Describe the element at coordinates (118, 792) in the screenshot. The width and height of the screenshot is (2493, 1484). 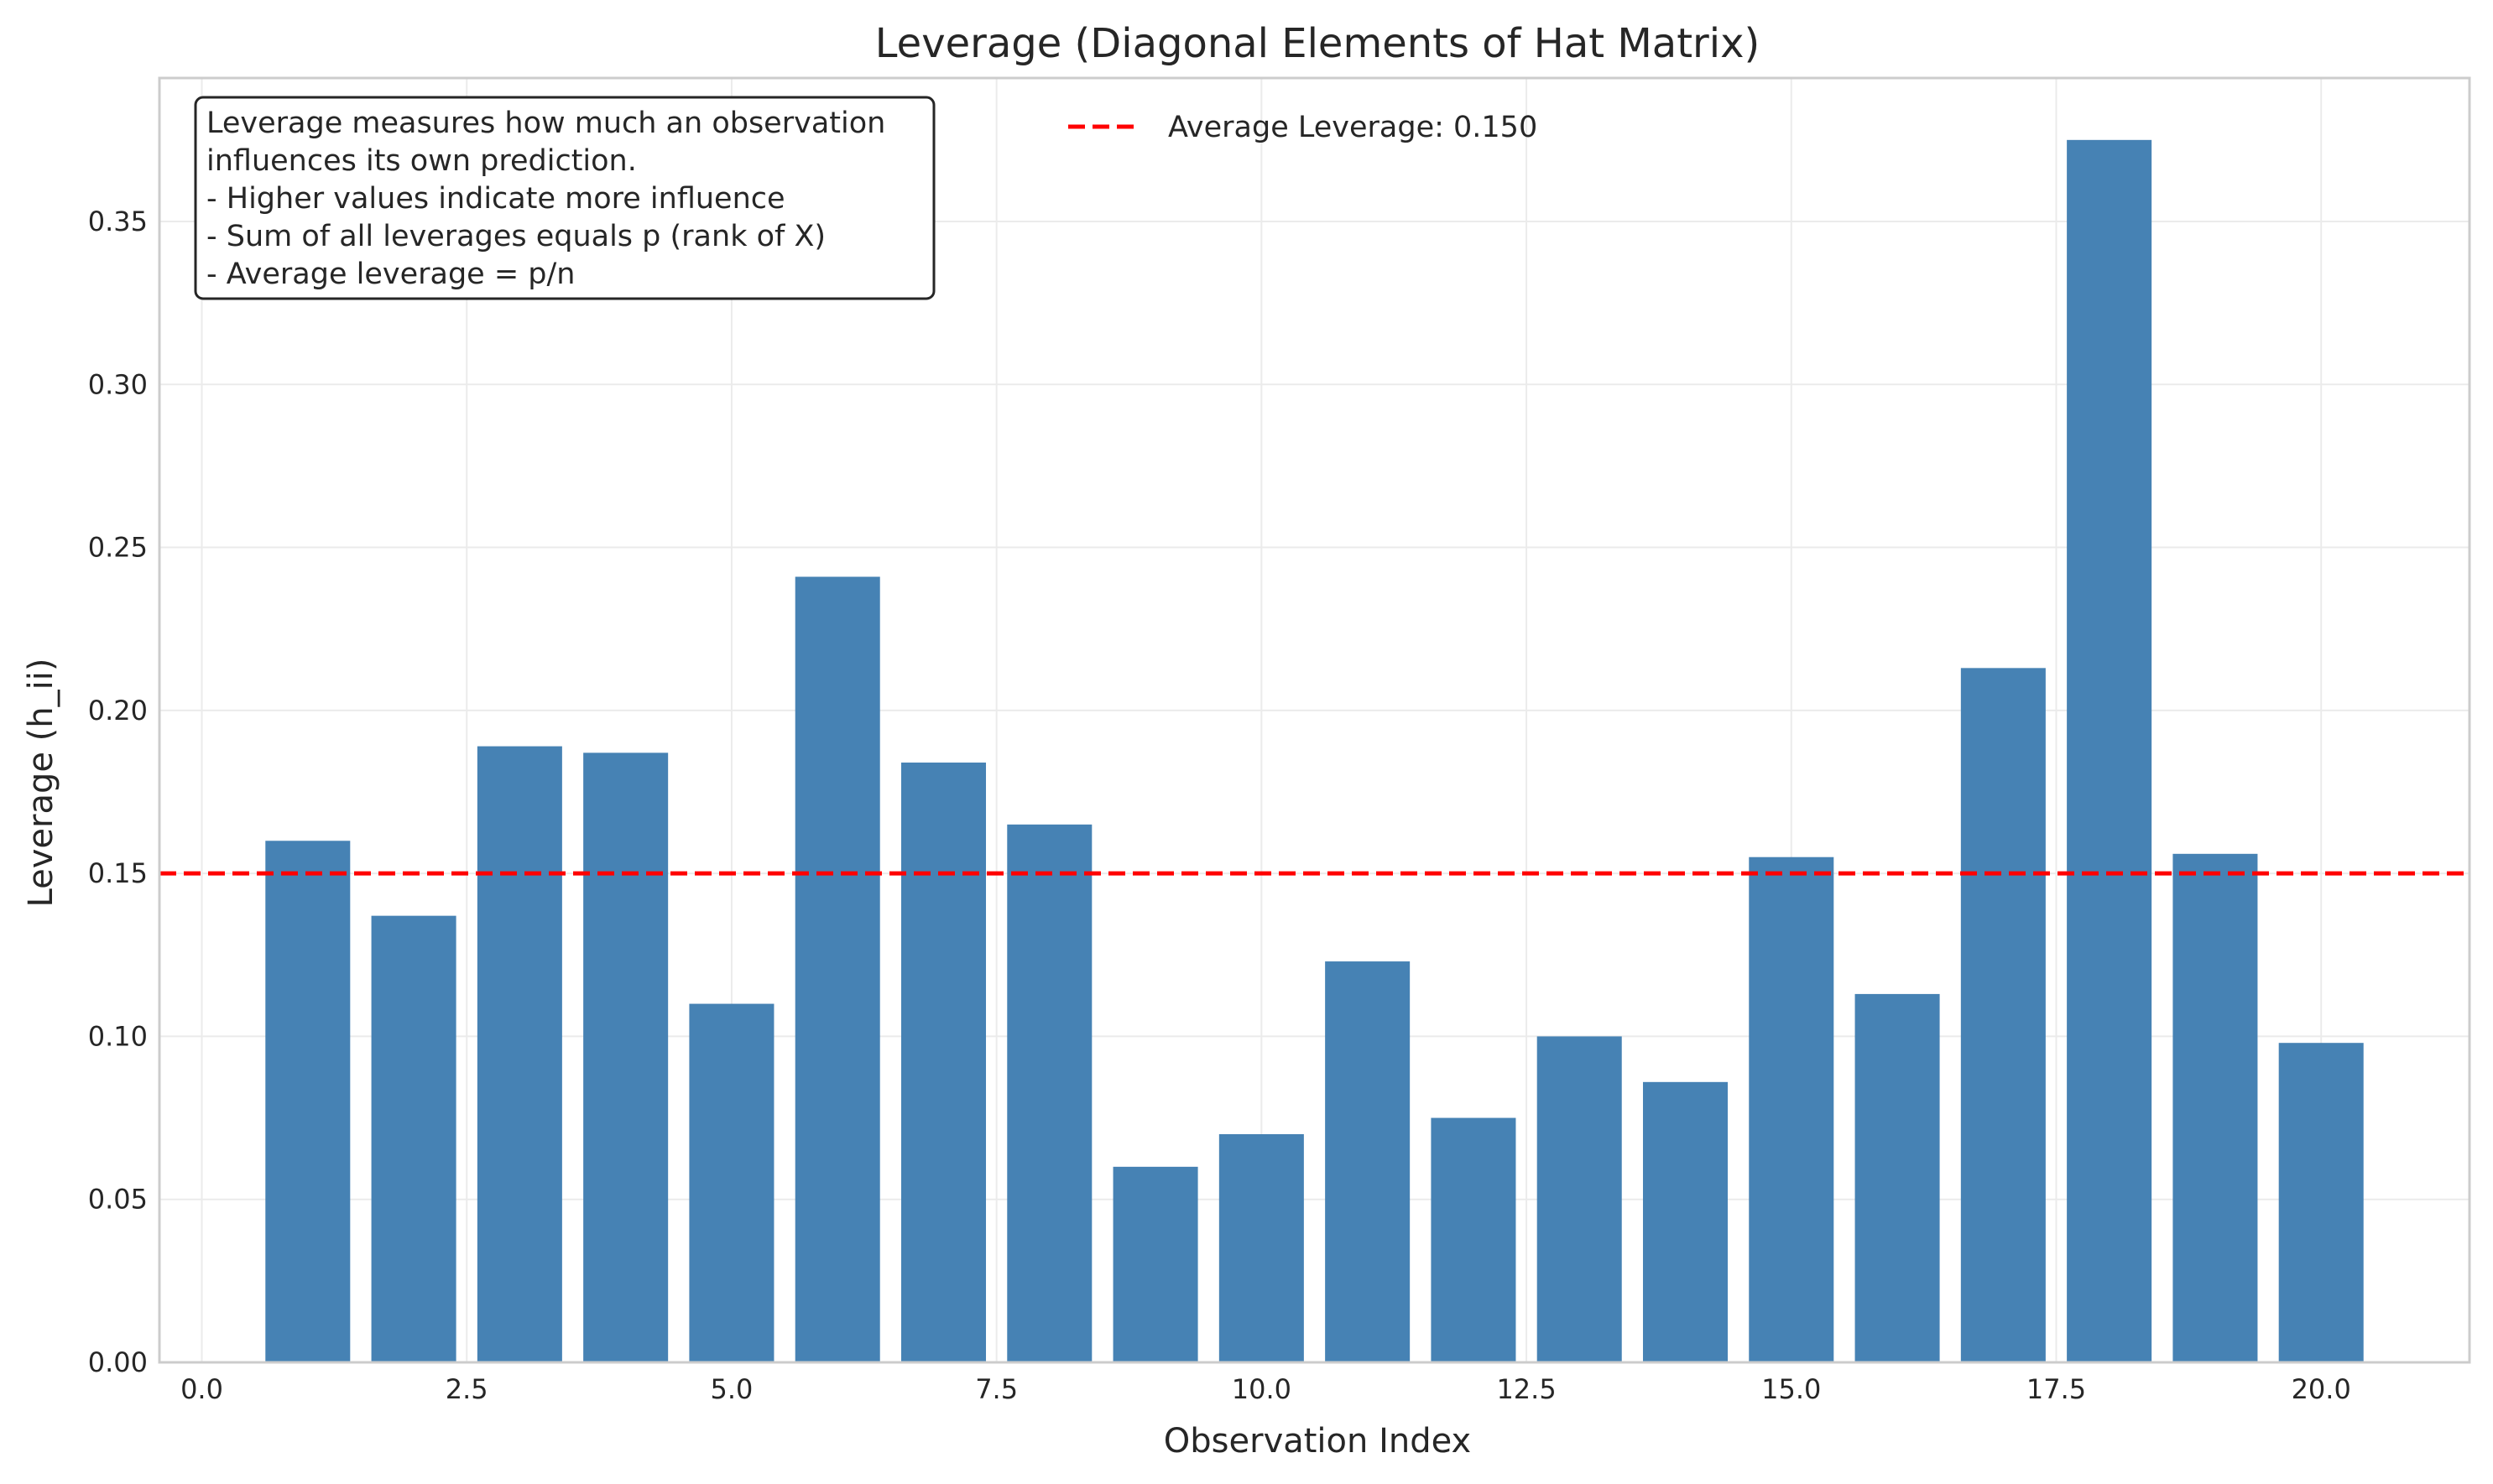
I see `y-tick-labels: 0.00 0.05 0.10 0.15 0.20 0.25 0.30 0.35` at that location.